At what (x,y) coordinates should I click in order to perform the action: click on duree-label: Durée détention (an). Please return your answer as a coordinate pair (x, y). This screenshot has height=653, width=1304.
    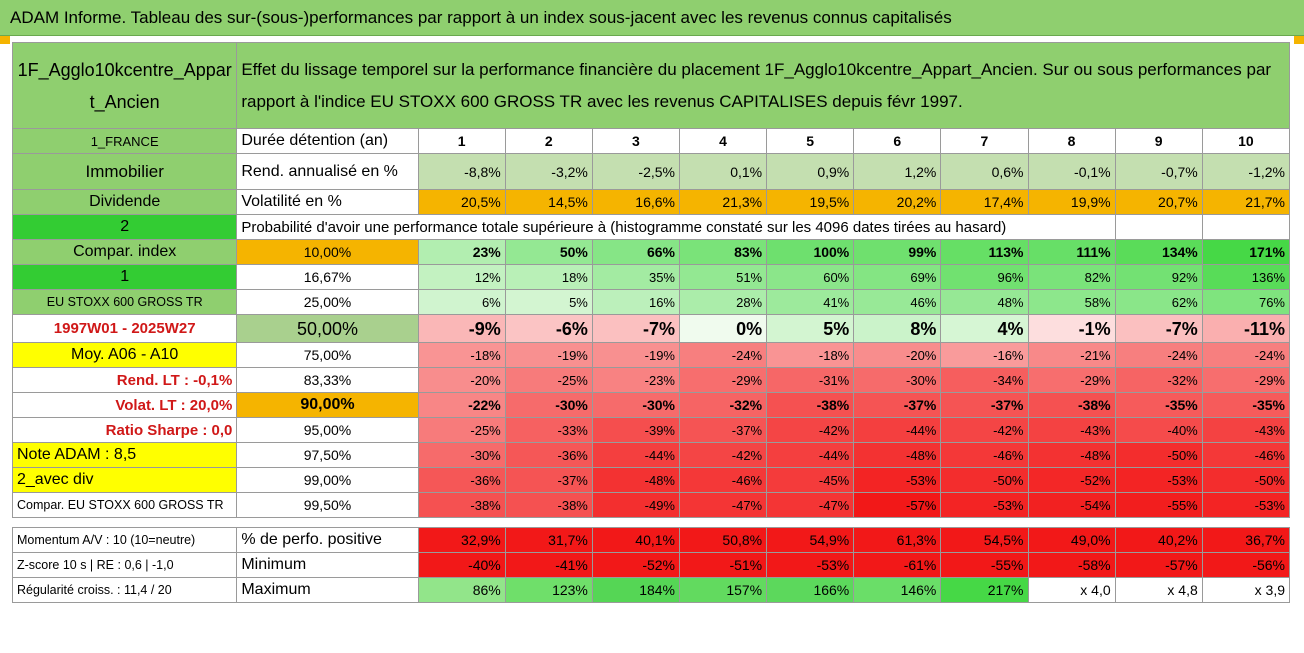
    Looking at the image, I should click on (327, 141).